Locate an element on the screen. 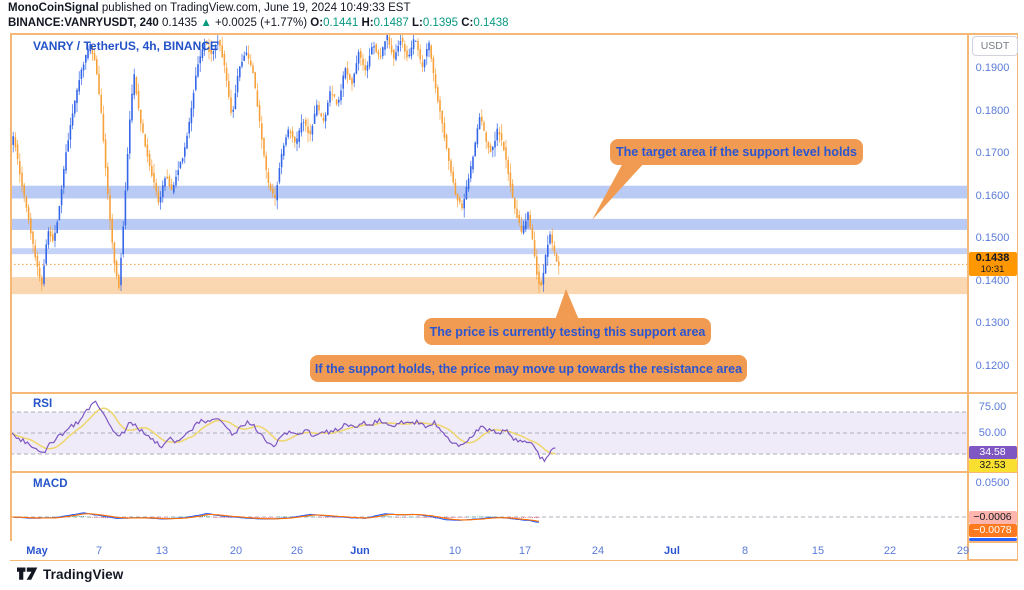 The image size is (1024, 590). tradingview-logo-icon is located at coordinates (27, 573).